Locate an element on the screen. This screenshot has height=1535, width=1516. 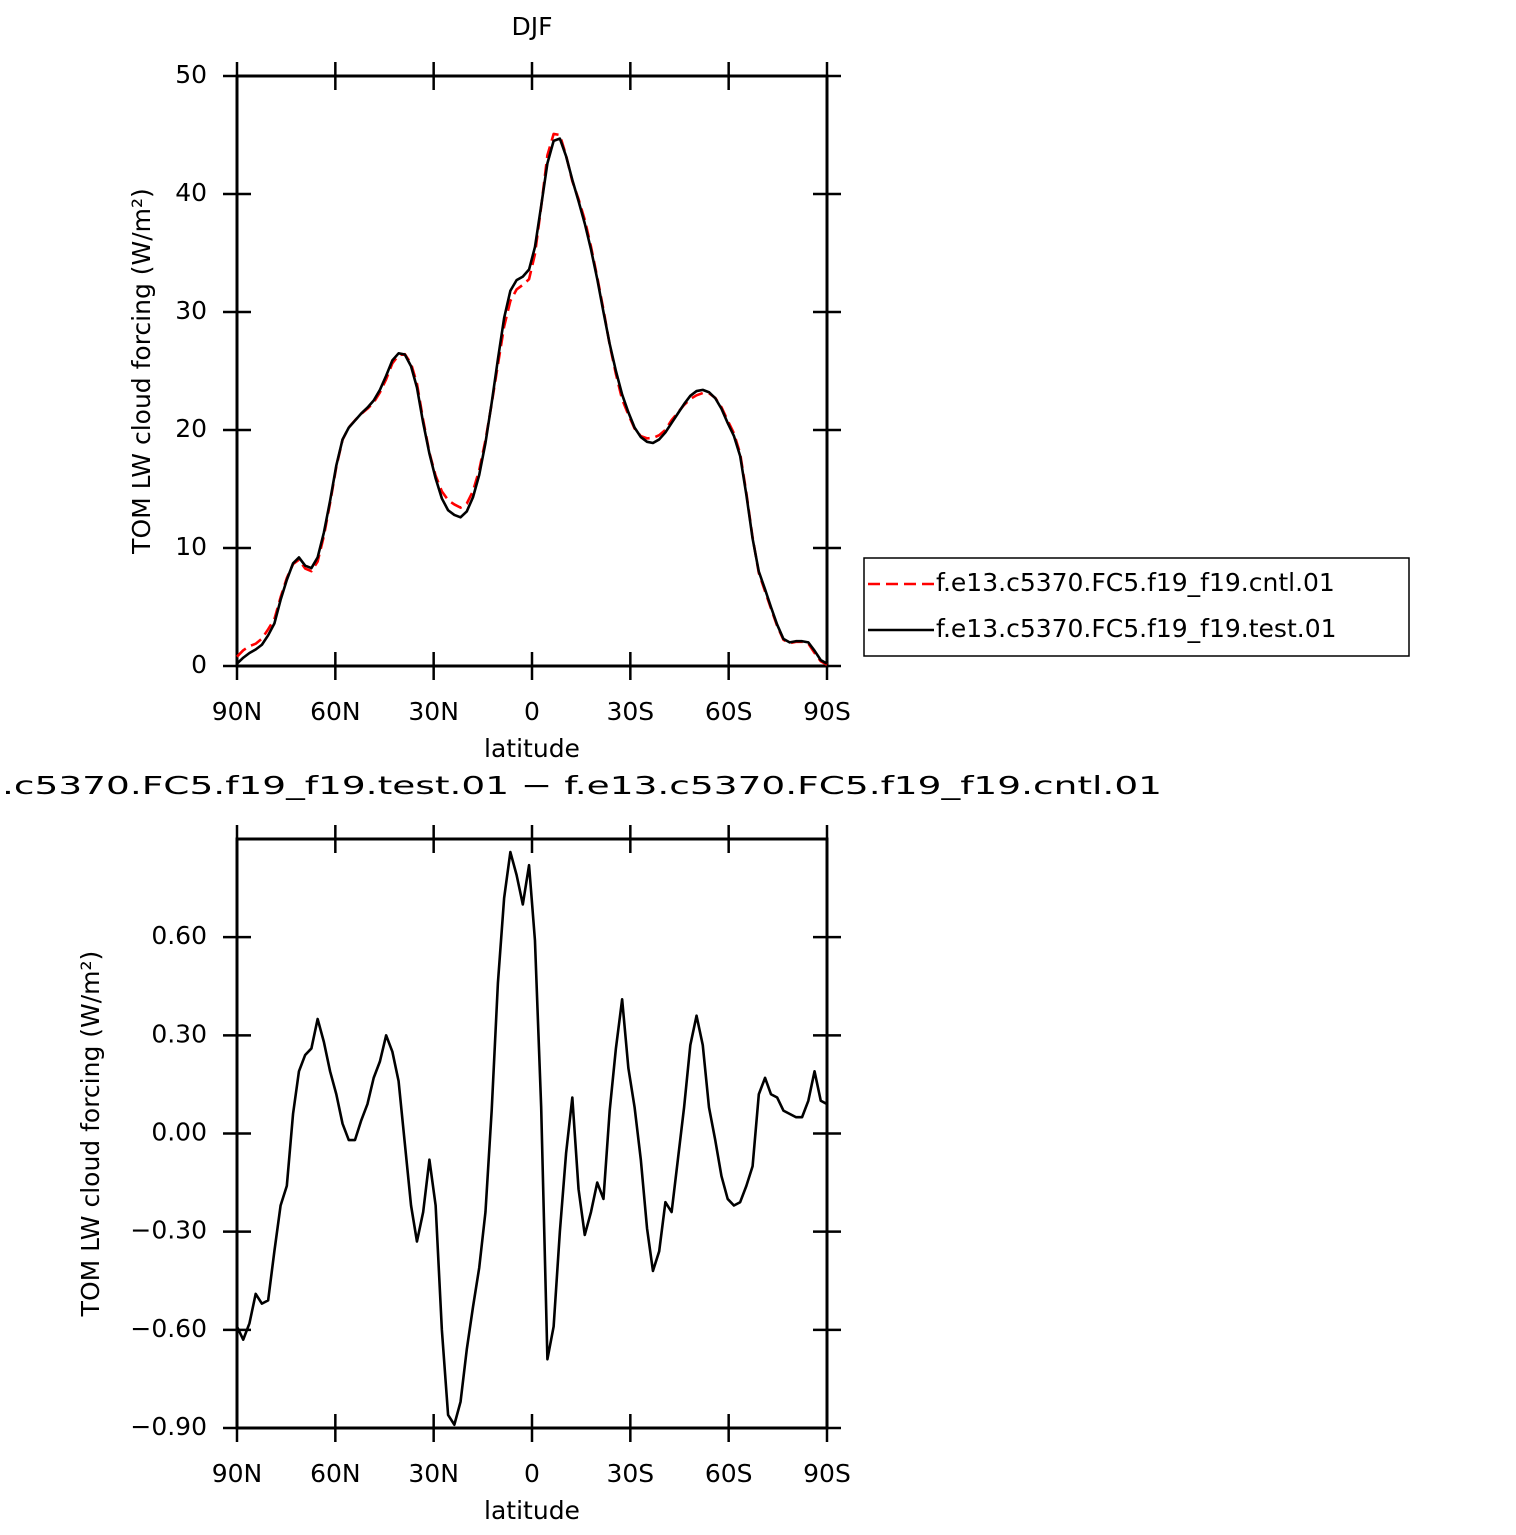
legend-label: f.e13.c5370.FC5.f19_f19.test.01 is located at coordinates (1136, 628).